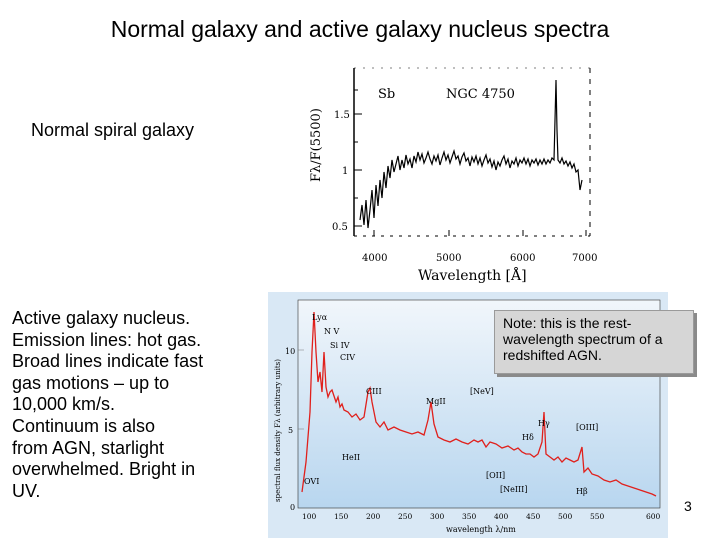 This screenshot has height=540, width=720. Describe the element at coordinates (290, 430) in the screenshot. I see `y-tick-label: 5` at that location.